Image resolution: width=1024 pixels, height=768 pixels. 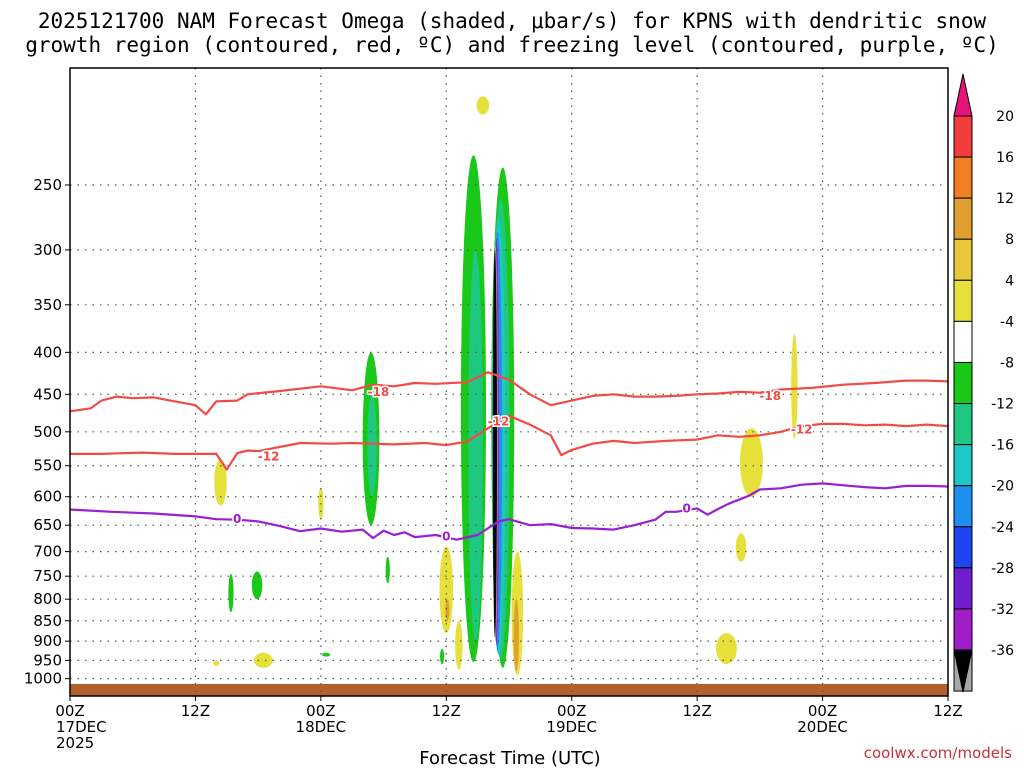 What do you see at coordinates (1002, 487) in the screenshot?
I see `colorbar-label-9: -20` at bounding box center [1002, 487].